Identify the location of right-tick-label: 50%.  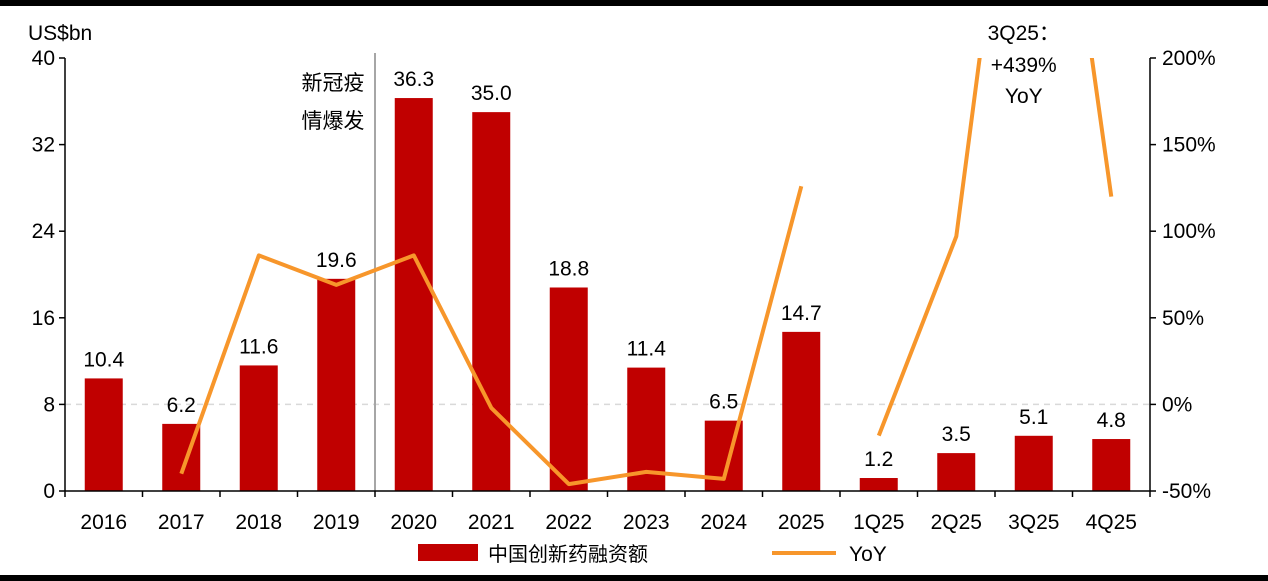
(1183, 318).